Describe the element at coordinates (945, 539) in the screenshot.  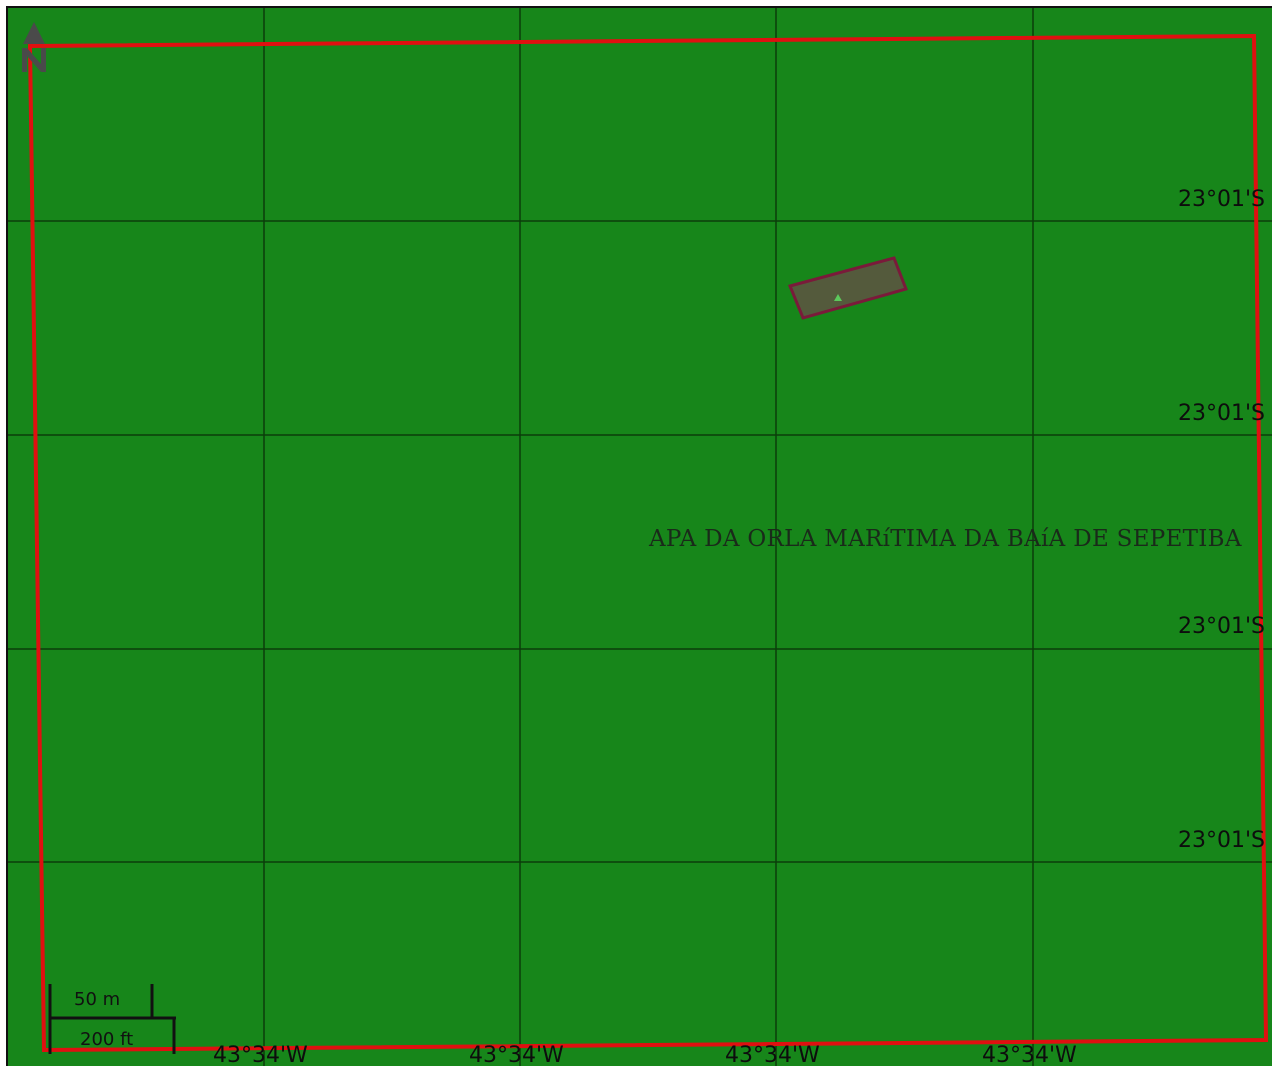
I see `area-label: APA DA ORLA MARíTIMA DA BAíA DE SEPETIBA` at that location.